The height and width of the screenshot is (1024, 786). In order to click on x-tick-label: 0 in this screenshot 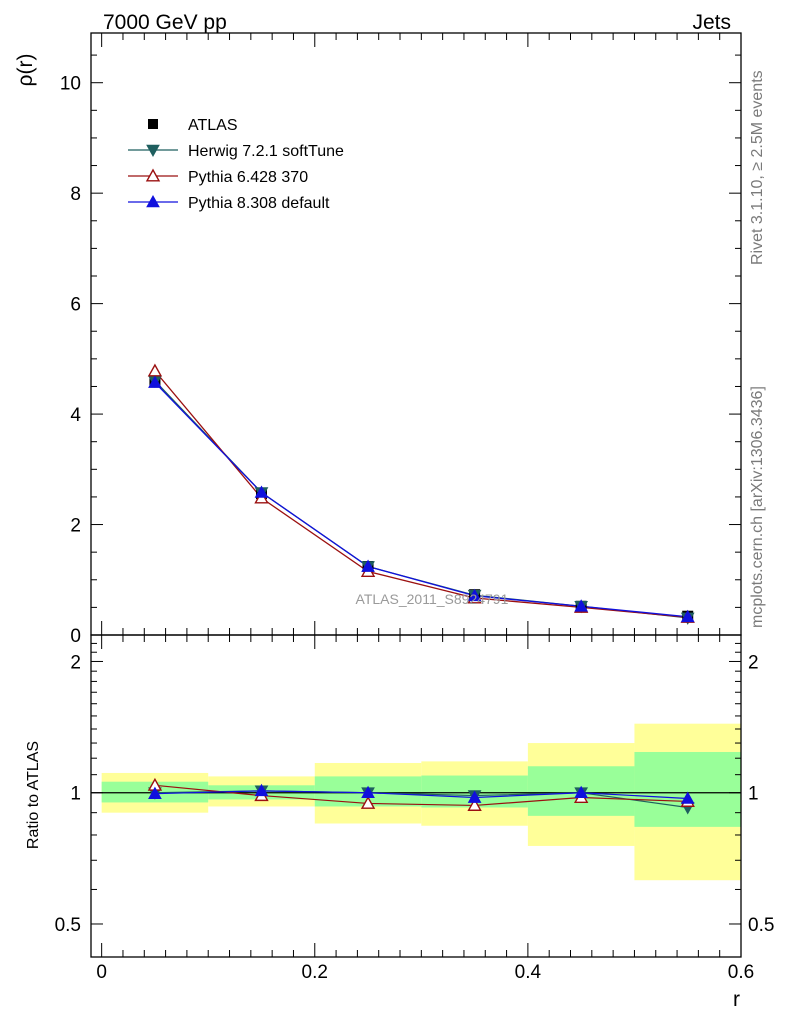, I will do `click(101, 972)`.